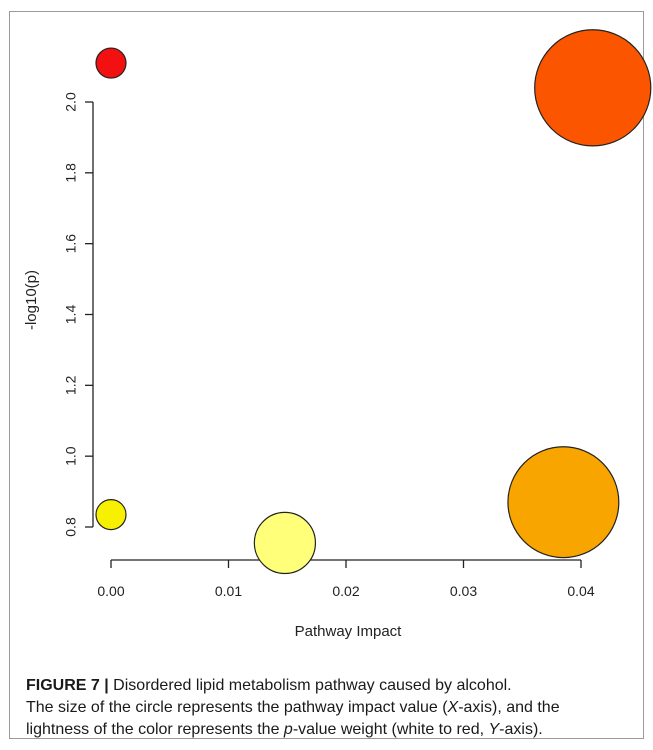 This screenshot has width=653, height=750. Describe the element at coordinates (349, 631) in the screenshot. I see `x-axis-label: Pathway Impact` at that location.